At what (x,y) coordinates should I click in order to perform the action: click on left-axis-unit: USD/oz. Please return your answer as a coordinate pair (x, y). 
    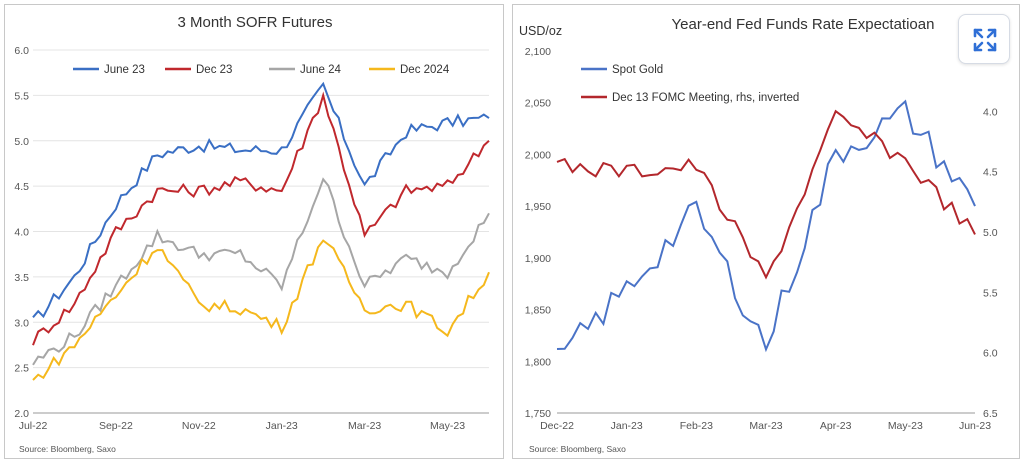
    Looking at the image, I should click on (540, 31).